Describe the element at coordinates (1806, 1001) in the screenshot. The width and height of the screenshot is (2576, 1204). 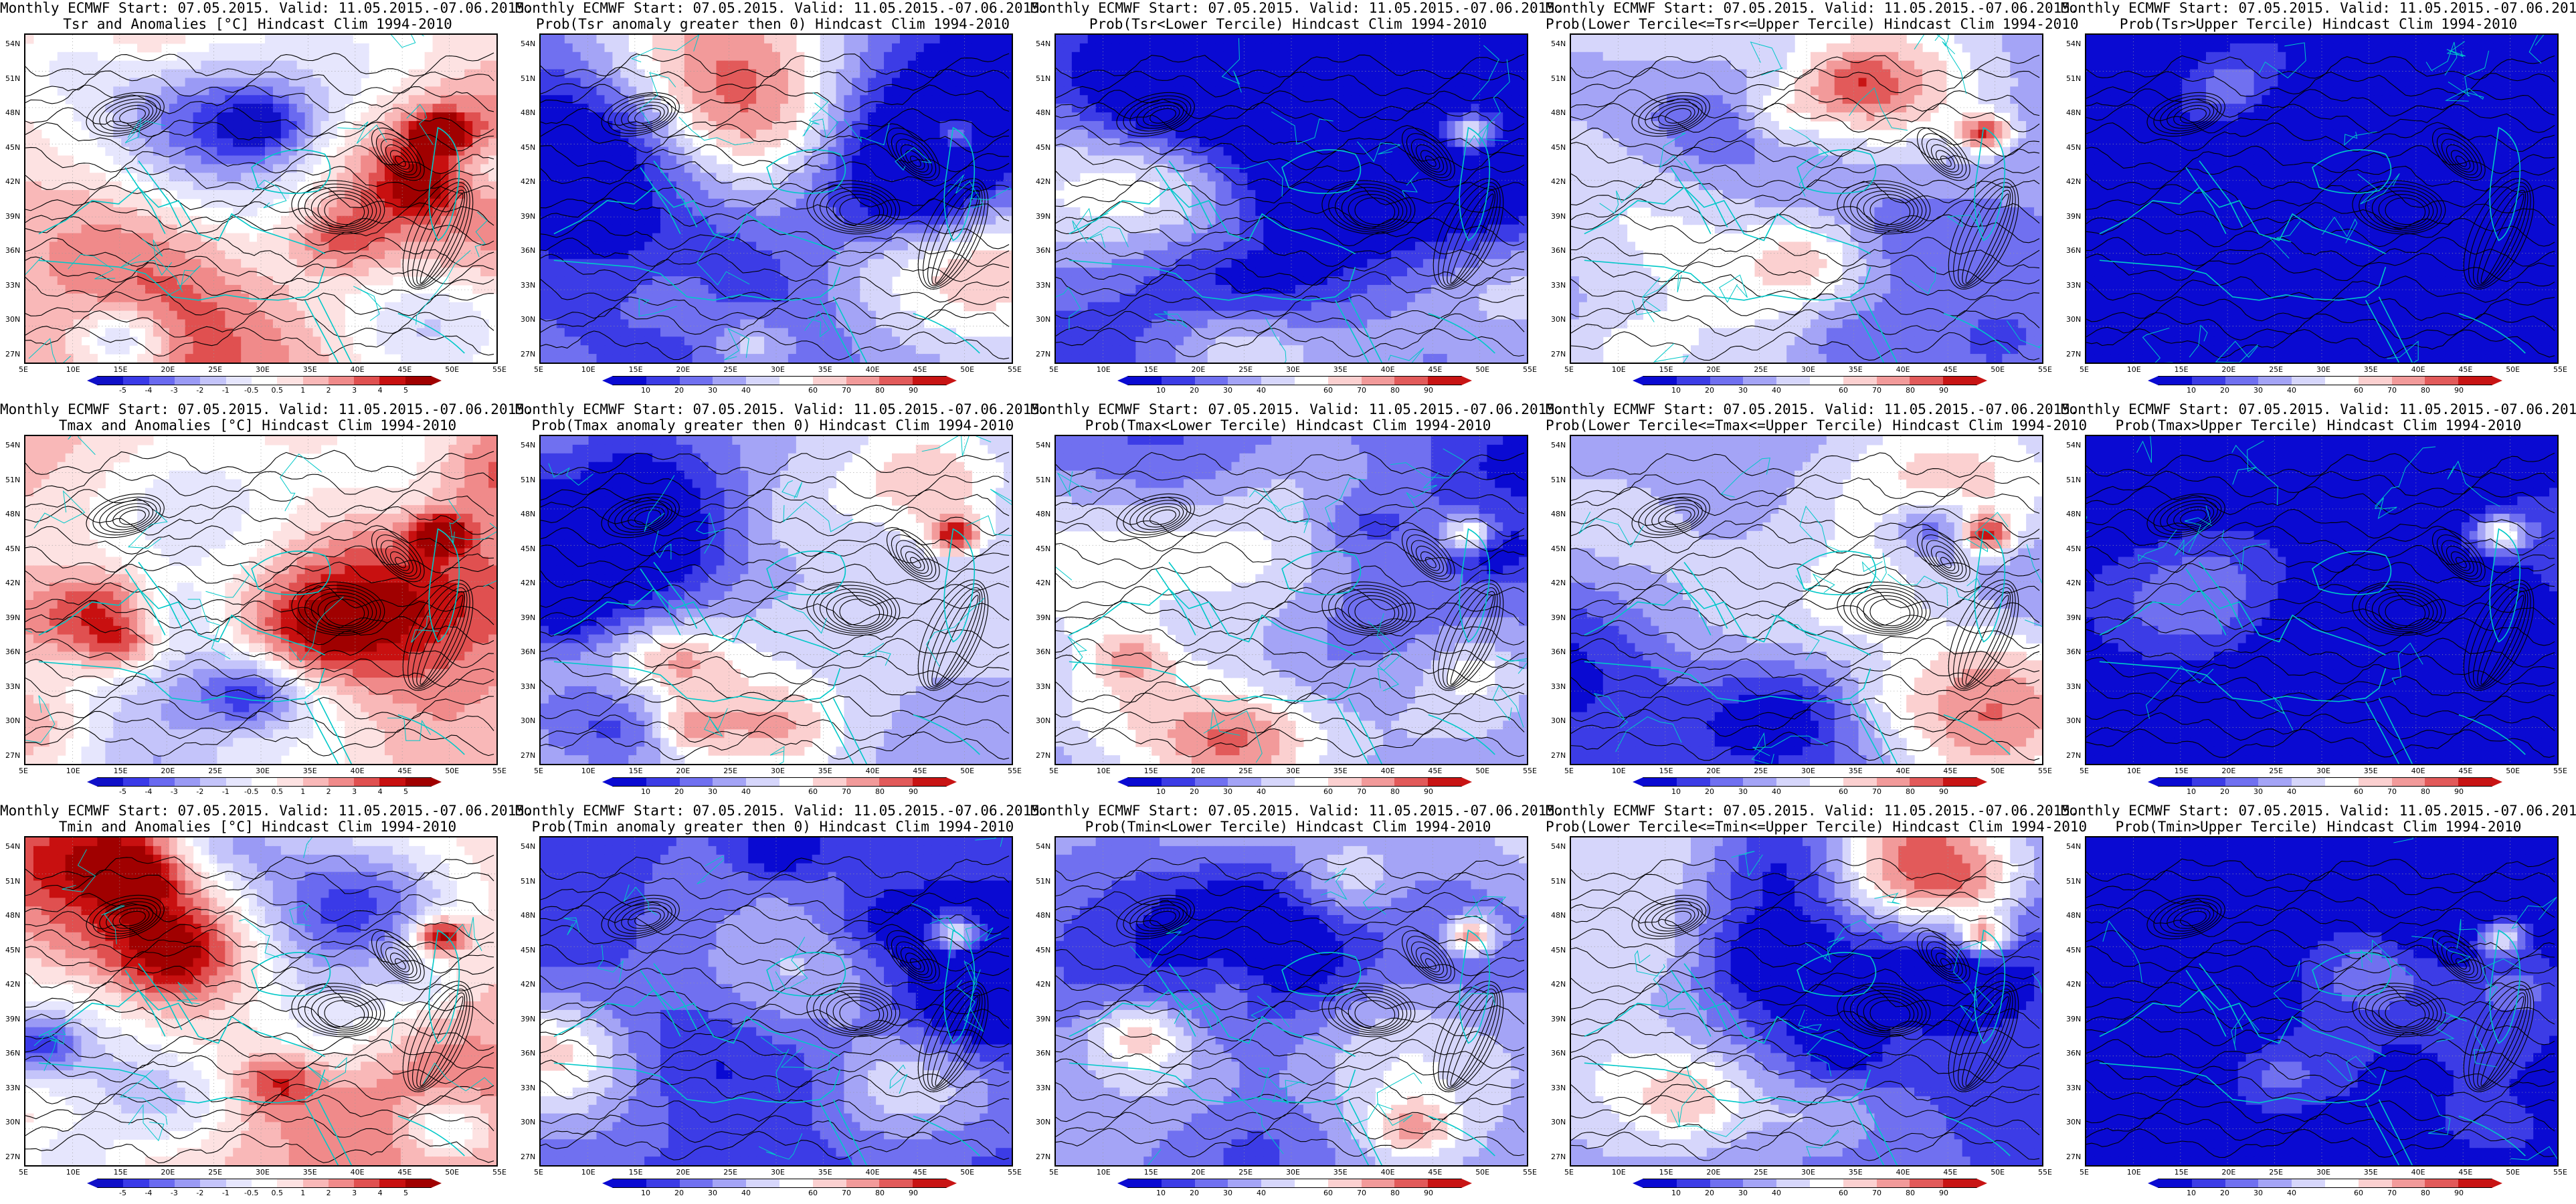
I see `field-shading` at that location.